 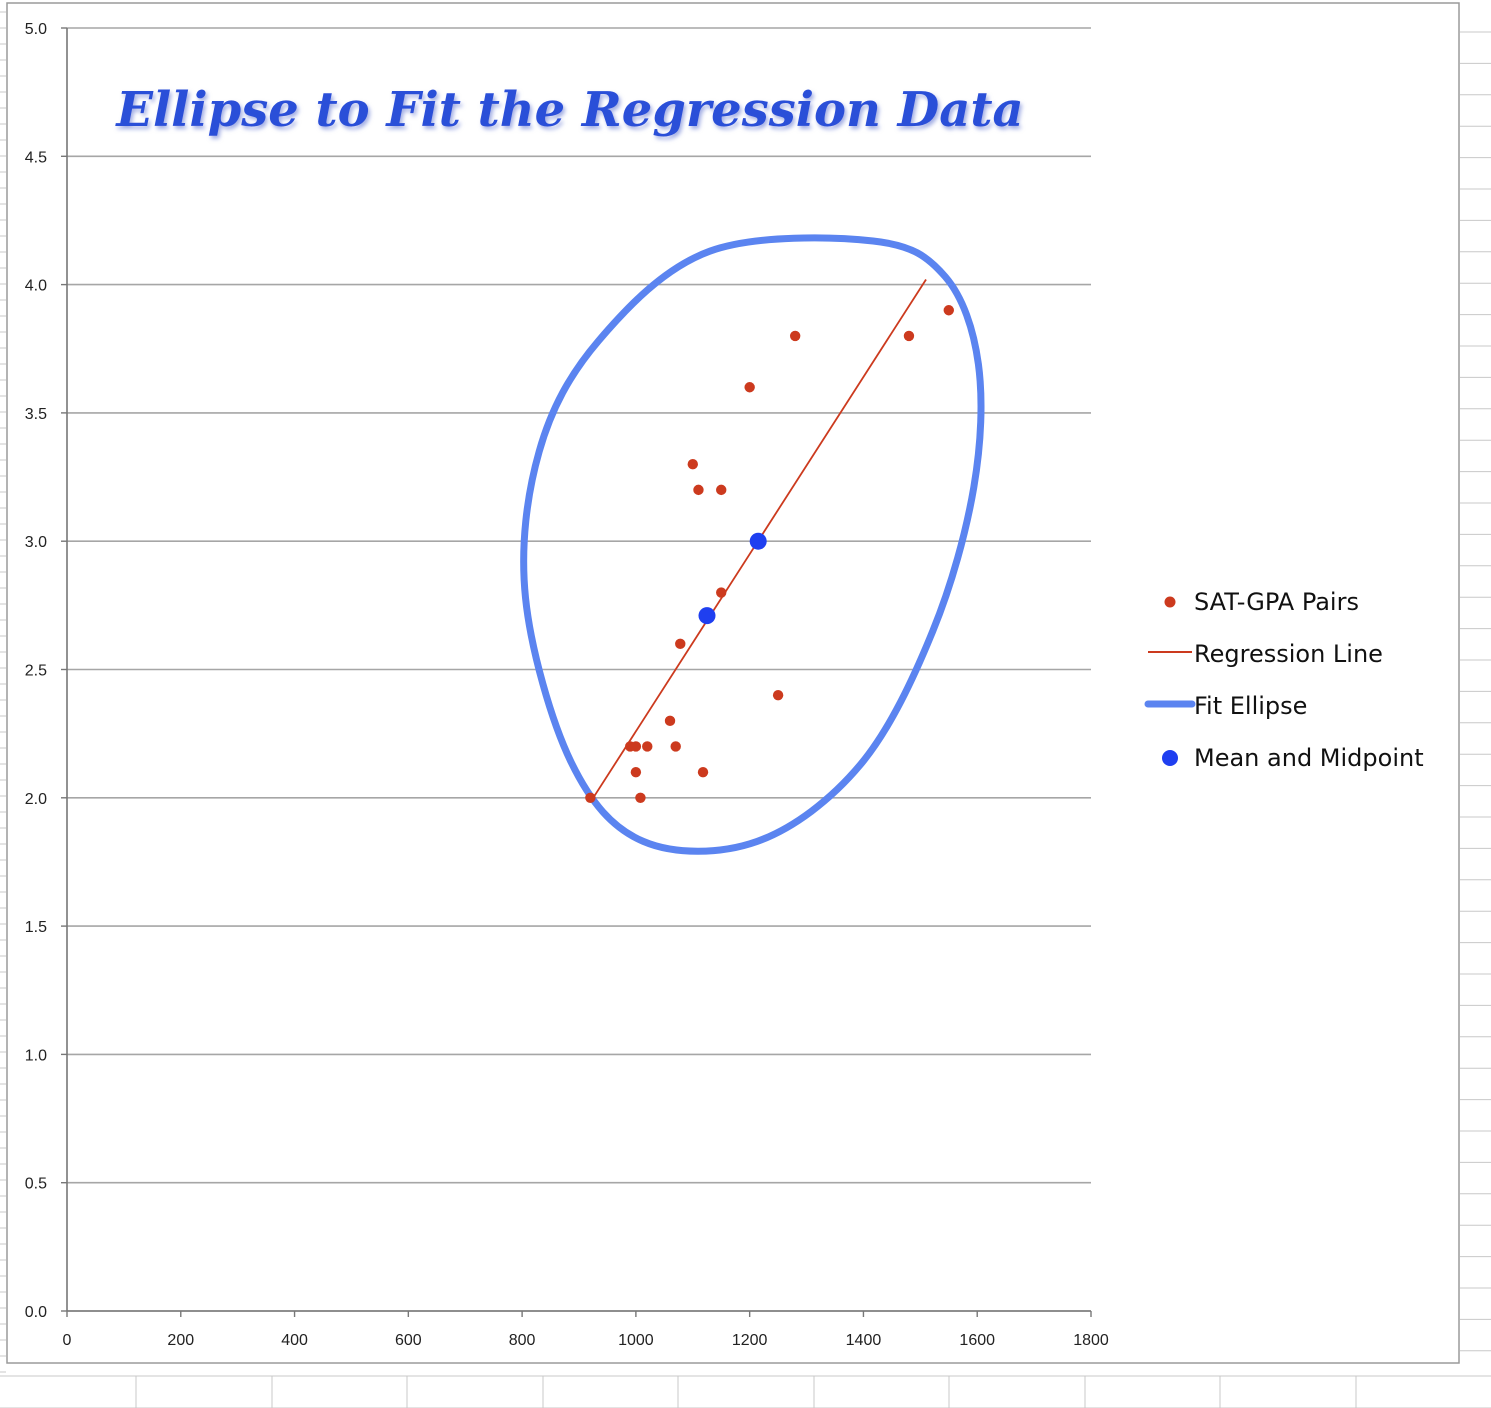 I want to click on series-sat-gpa-pairs, so click(x=769, y=554).